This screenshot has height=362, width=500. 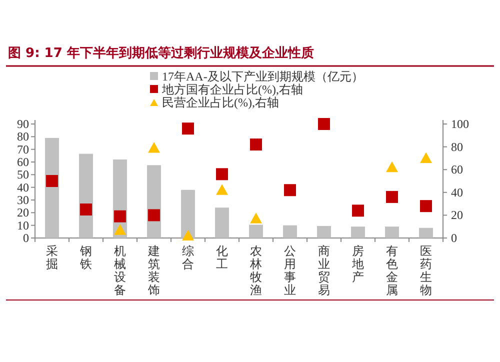 What do you see at coordinates (188, 257) in the screenshot?
I see `x-tick-label: 综合` at bounding box center [188, 257].